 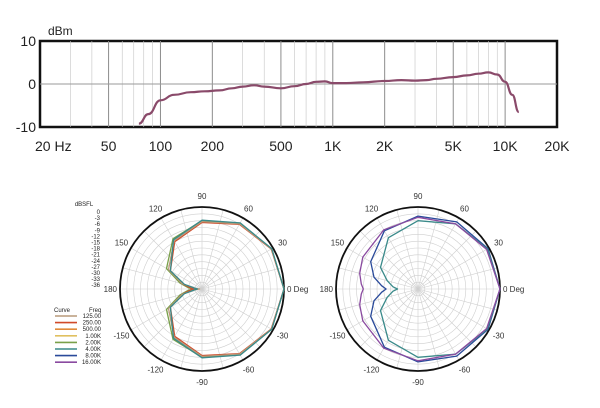 What do you see at coordinates (281, 146) in the screenshot?
I see `x-tick-label: 500` at bounding box center [281, 146].